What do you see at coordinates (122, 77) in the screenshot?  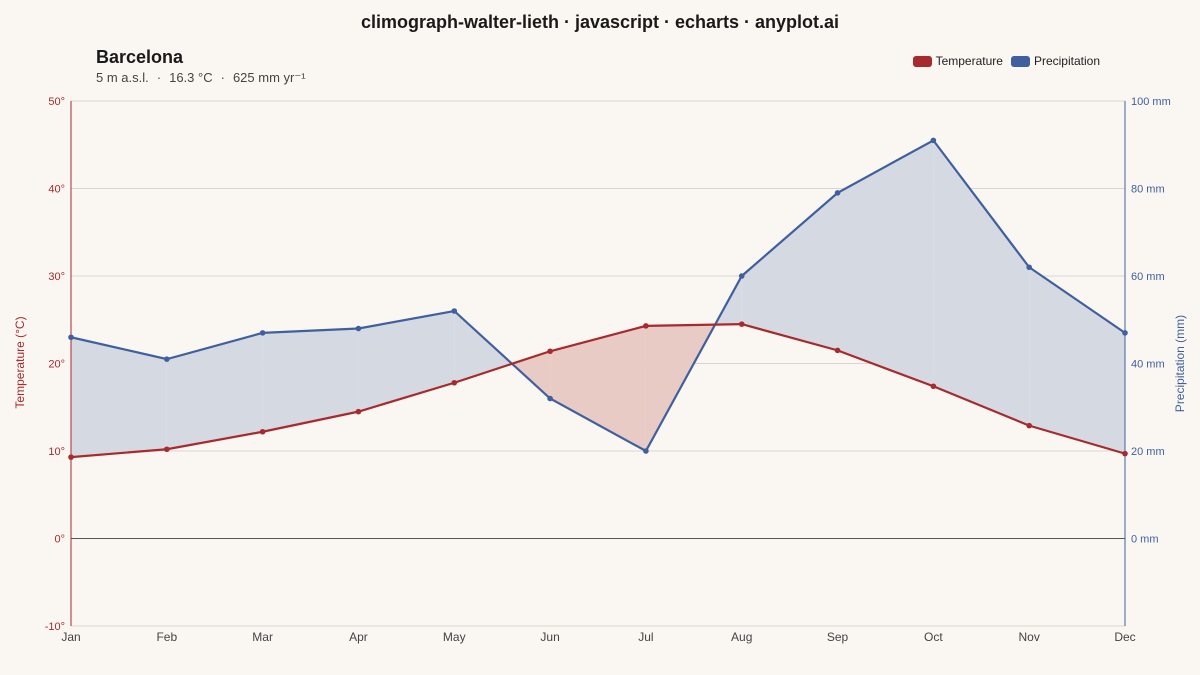 I see `station-elevation: 5 m a.s.l.` at bounding box center [122, 77].